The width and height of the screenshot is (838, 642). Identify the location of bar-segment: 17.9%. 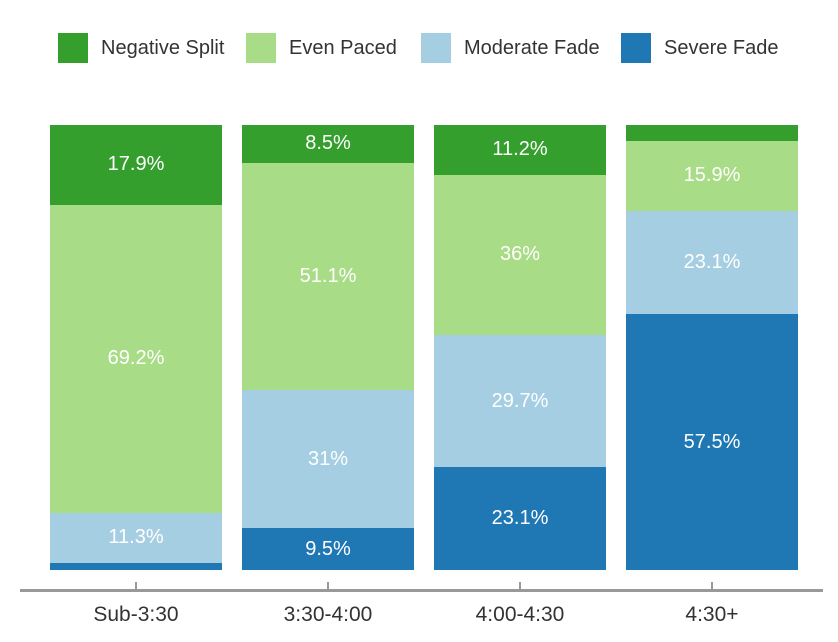
(136, 165).